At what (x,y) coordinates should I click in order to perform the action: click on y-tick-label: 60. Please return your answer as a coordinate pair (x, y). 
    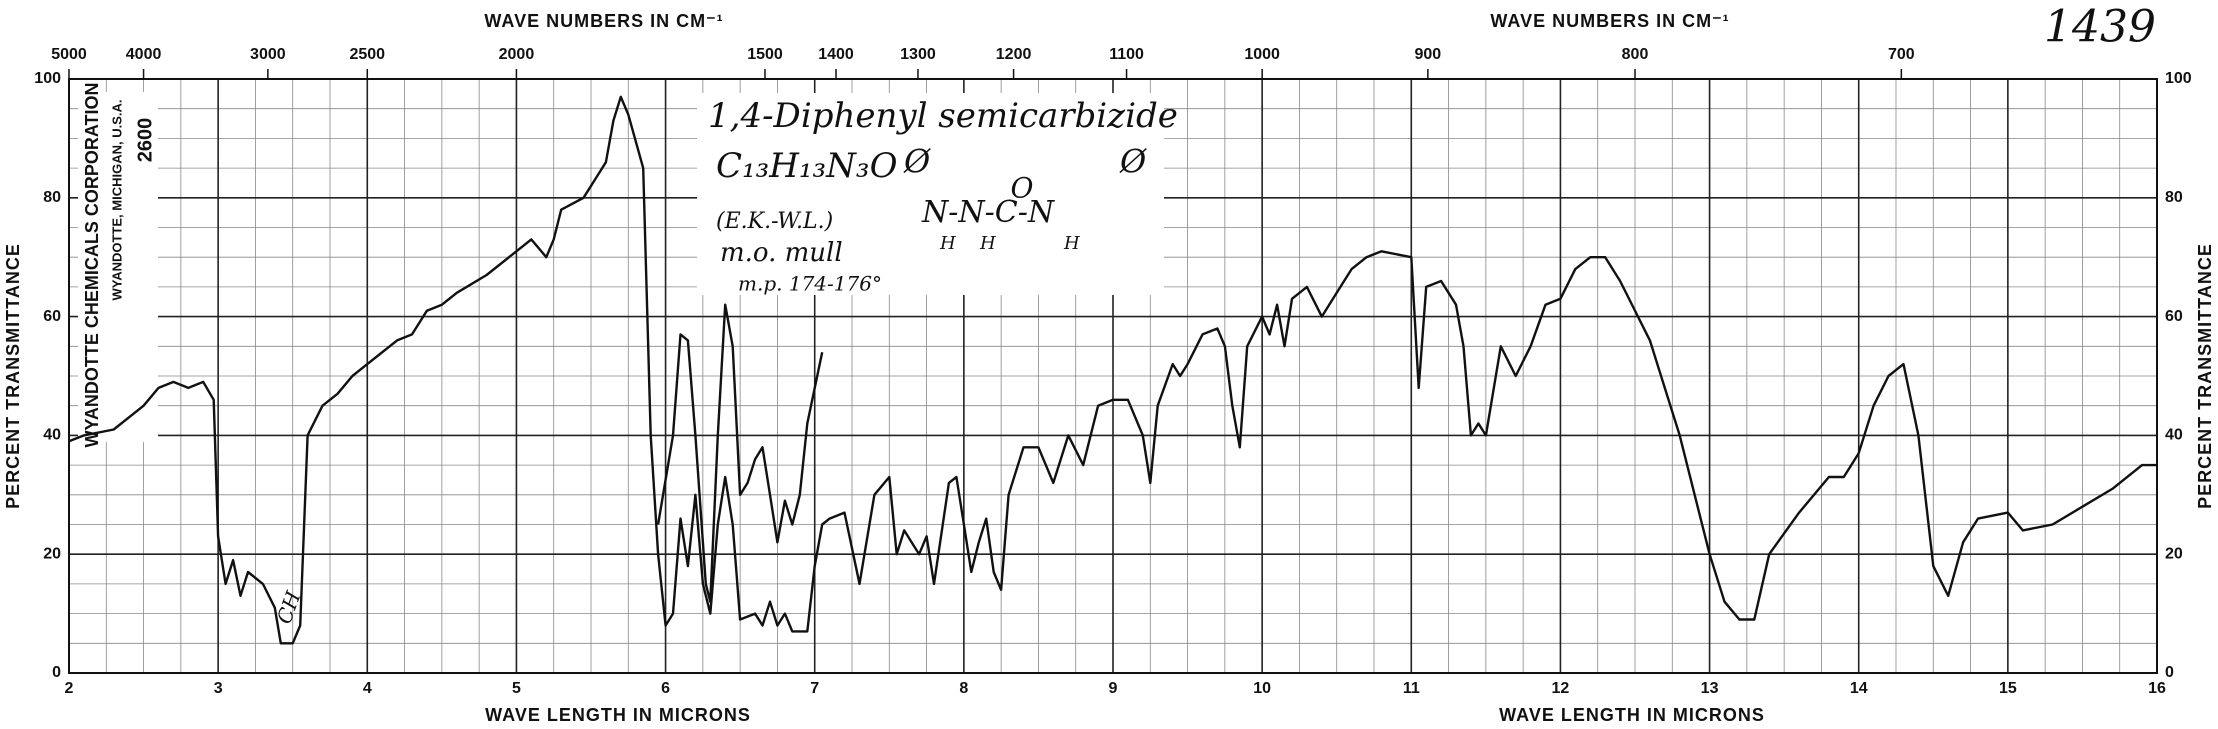
    Looking at the image, I should click on (52, 316).